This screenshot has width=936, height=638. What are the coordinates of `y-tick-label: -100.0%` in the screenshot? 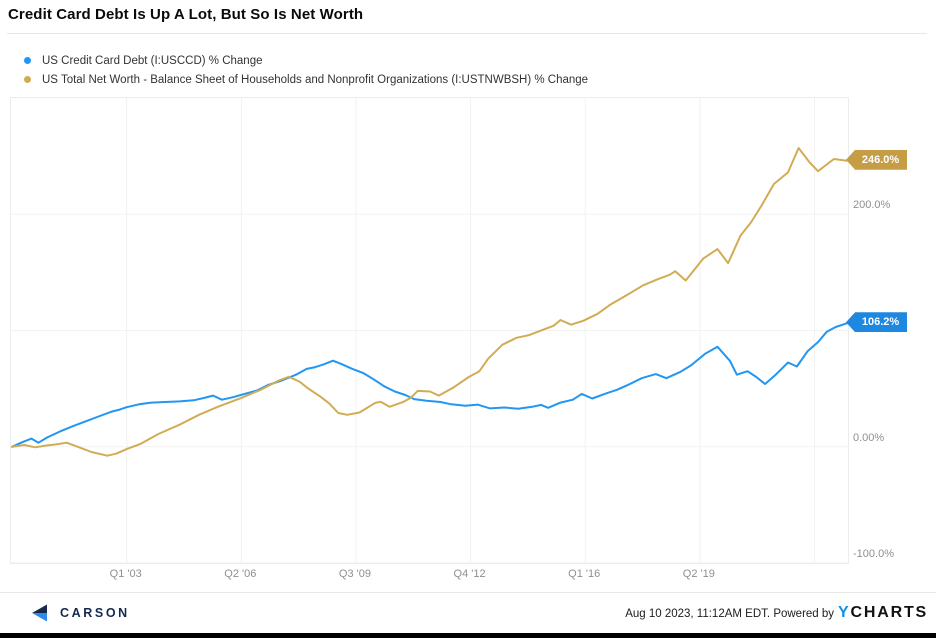 It's located at (873, 554).